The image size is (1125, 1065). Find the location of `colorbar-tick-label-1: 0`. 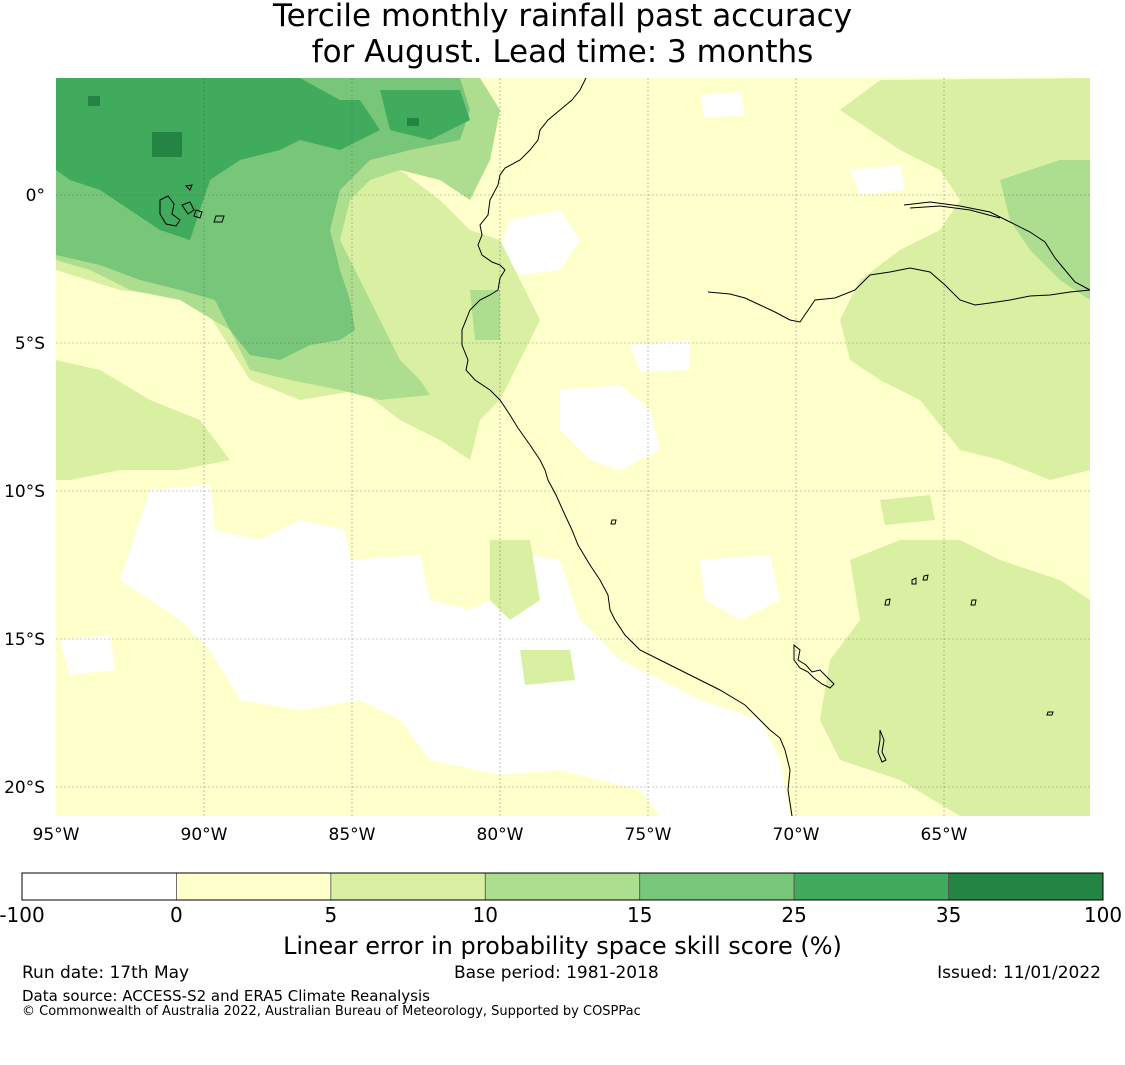

colorbar-tick-label-1: 0 is located at coordinates (176, 915).